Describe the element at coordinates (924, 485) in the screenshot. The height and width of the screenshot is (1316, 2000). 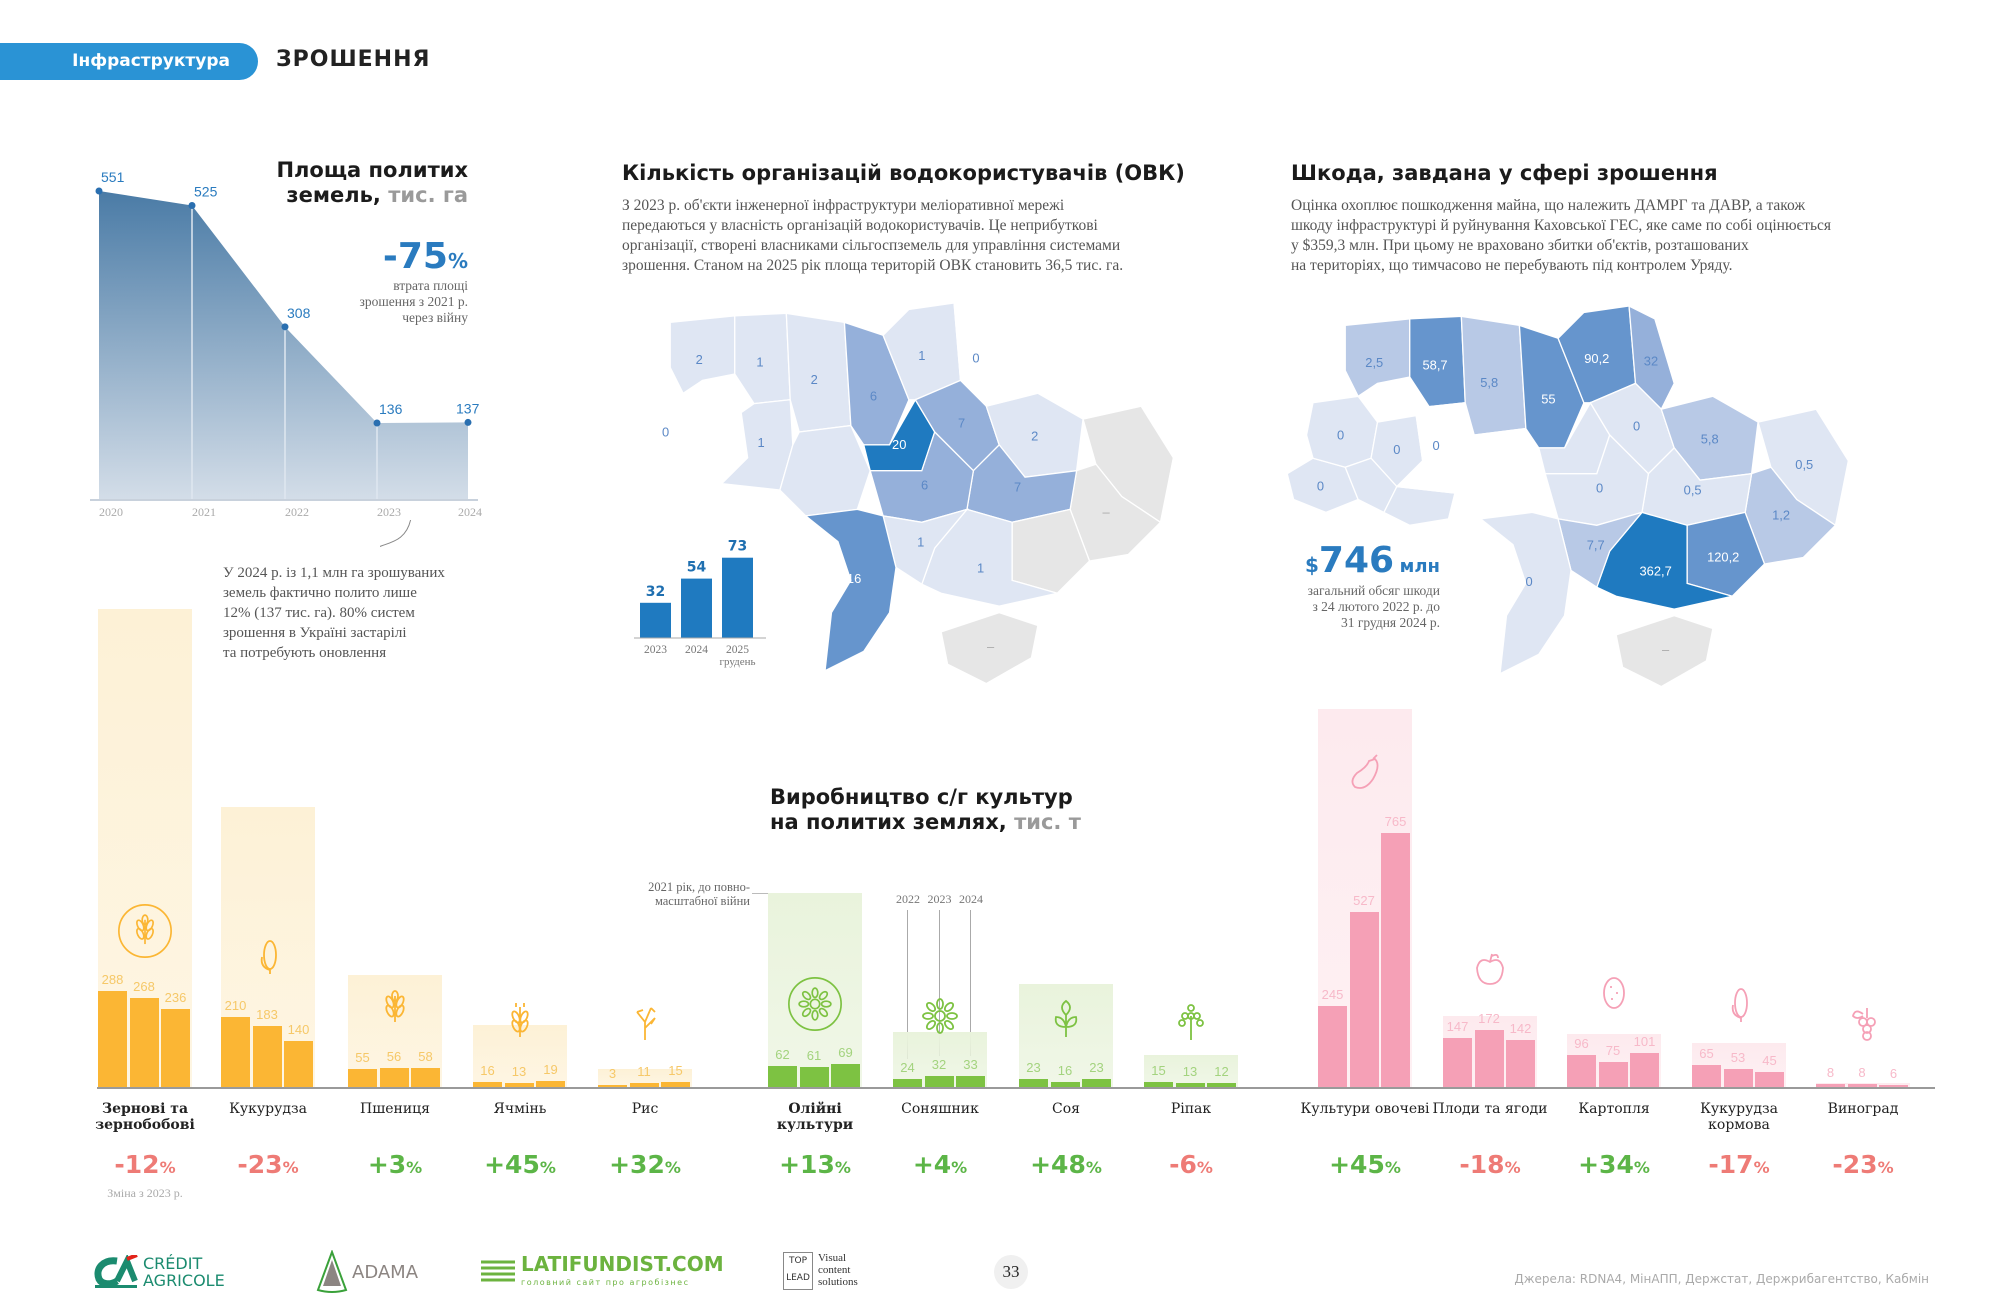
I see `map-region-value: 6` at that location.